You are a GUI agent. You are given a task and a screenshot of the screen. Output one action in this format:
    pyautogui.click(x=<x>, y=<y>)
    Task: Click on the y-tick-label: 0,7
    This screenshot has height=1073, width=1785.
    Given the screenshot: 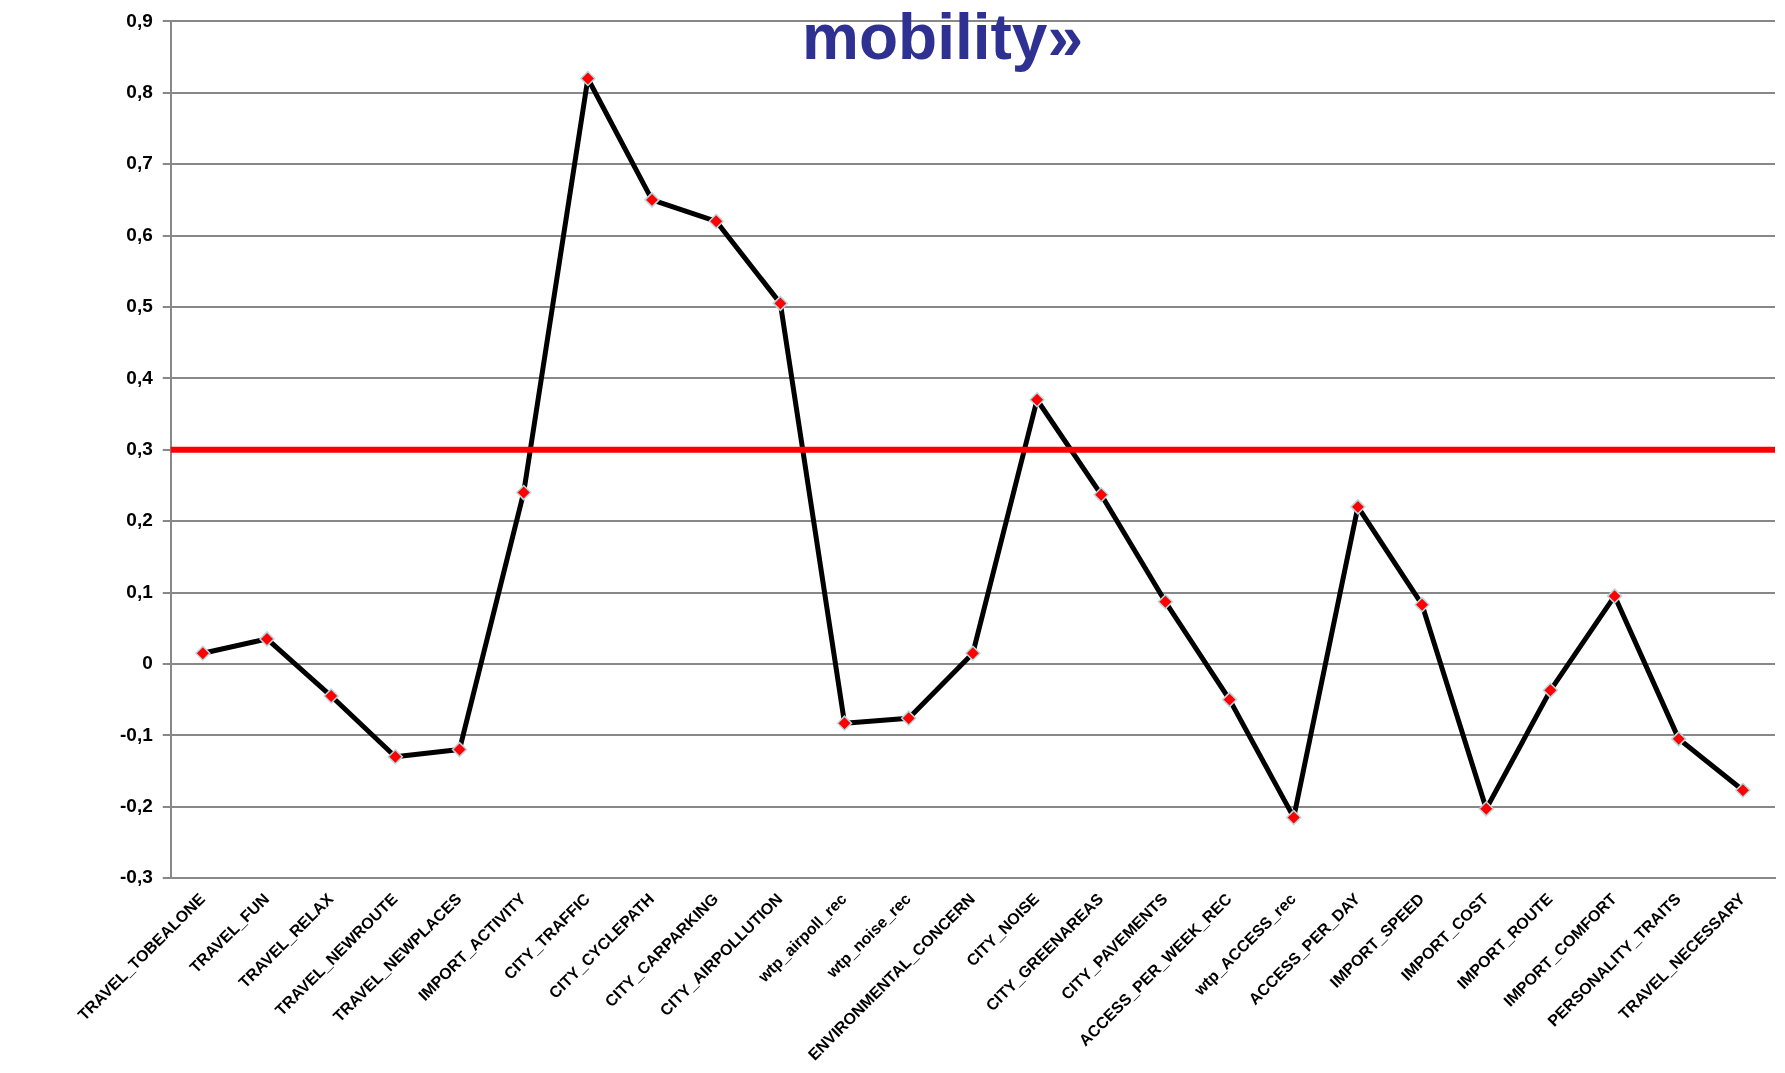 What is the action you would take?
    pyautogui.click(x=139, y=163)
    